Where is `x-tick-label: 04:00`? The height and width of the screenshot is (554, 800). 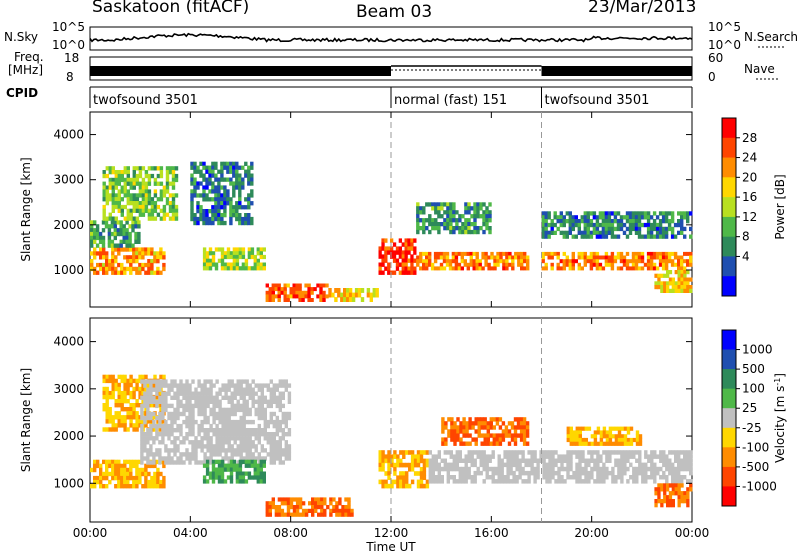 x-tick-label: 04:00 is located at coordinates (190, 533).